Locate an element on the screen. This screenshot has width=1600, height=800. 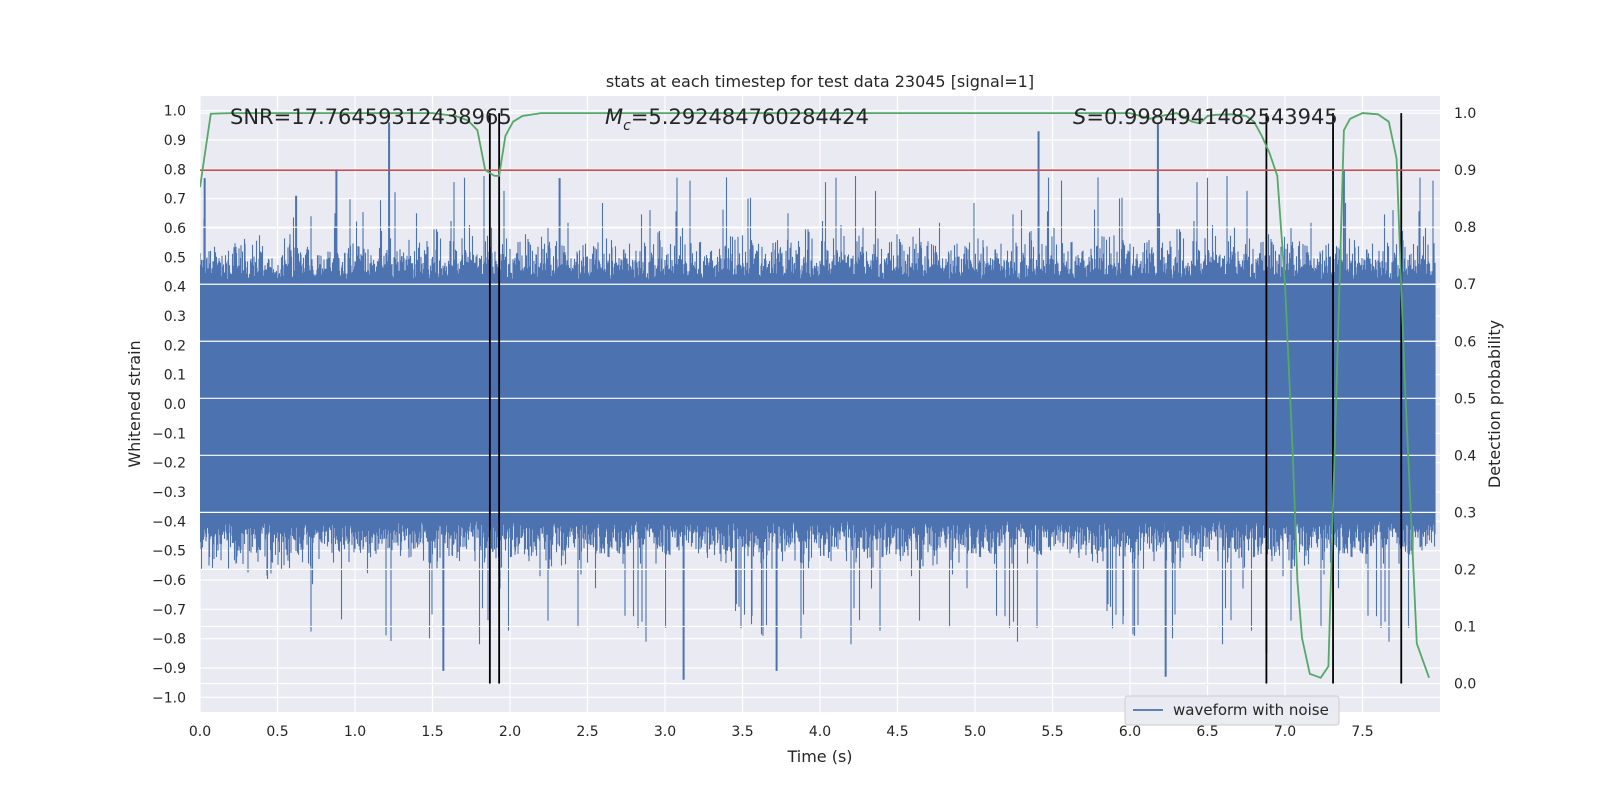
chirp-mass-value: =5.292484760284424 is located at coordinates (750, 117).